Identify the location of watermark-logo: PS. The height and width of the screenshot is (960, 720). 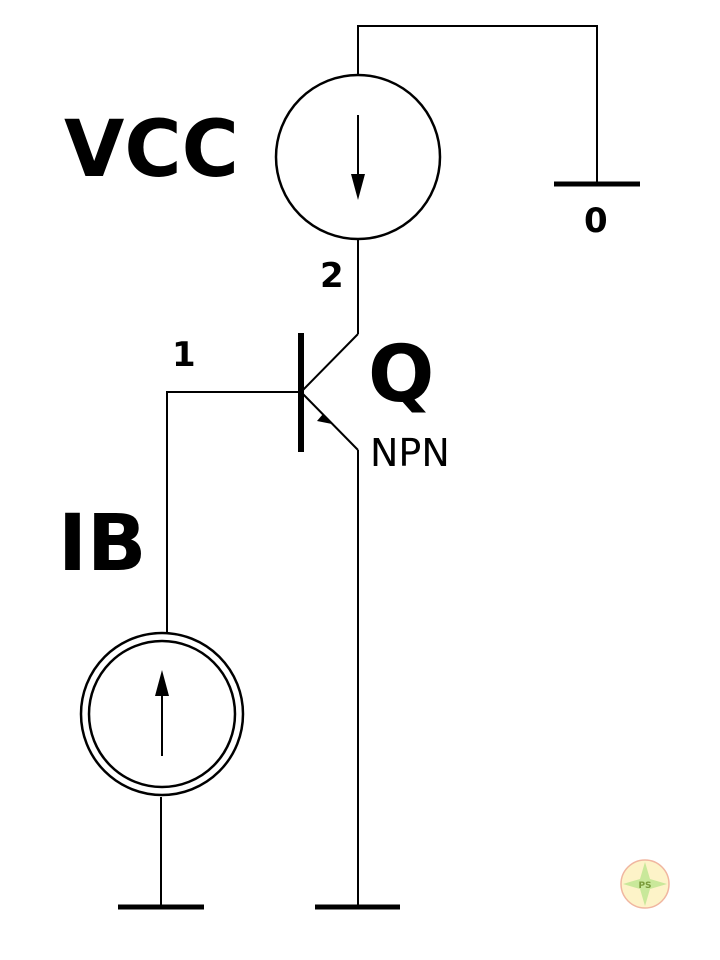
(645, 884).